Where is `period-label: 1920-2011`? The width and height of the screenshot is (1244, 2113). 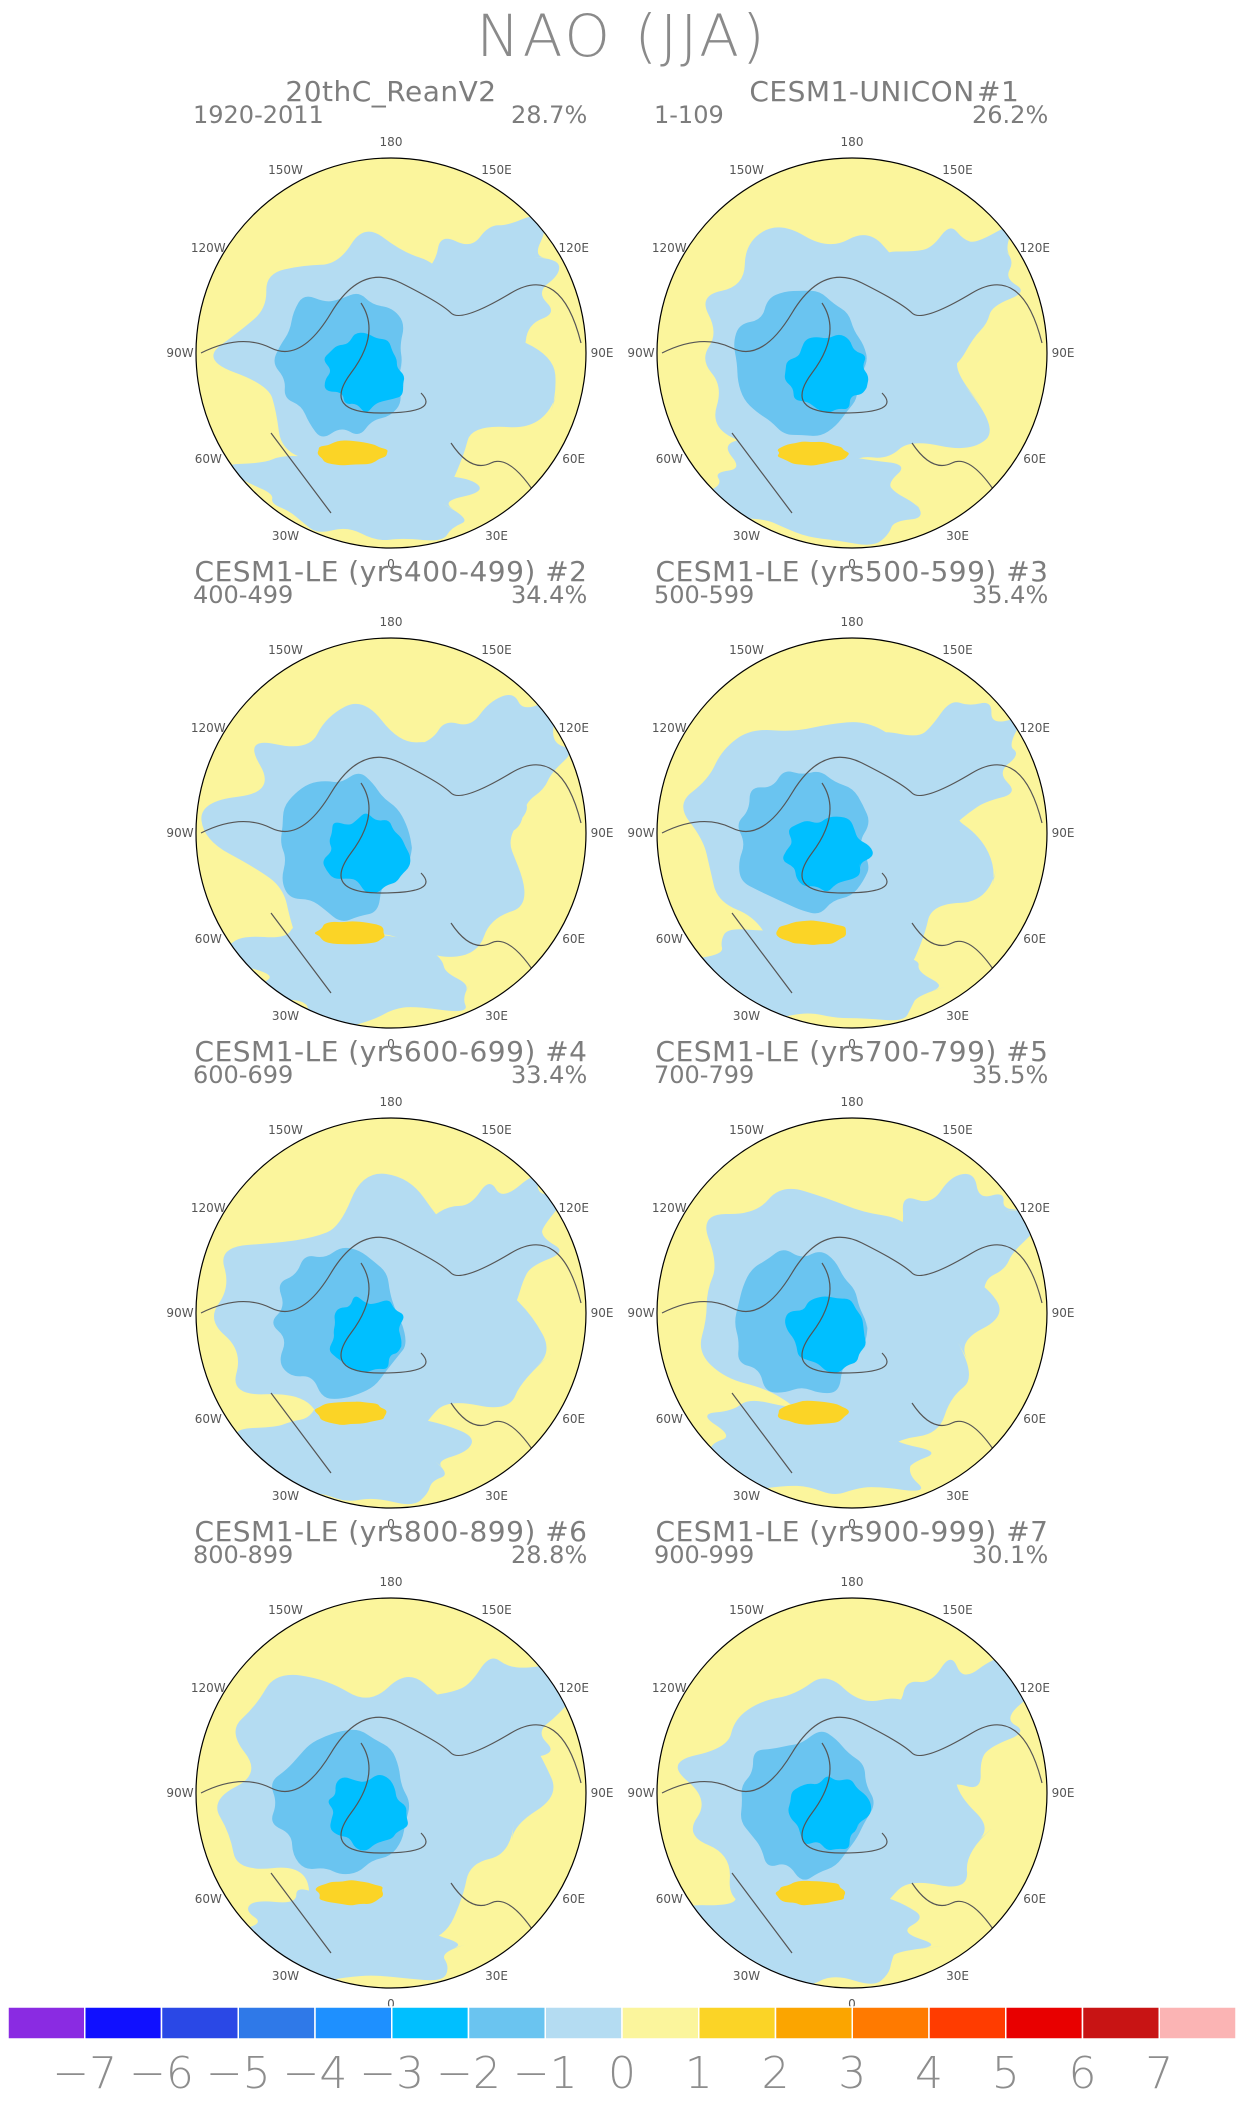
period-label: 1920-2011 is located at coordinates (258, 115).